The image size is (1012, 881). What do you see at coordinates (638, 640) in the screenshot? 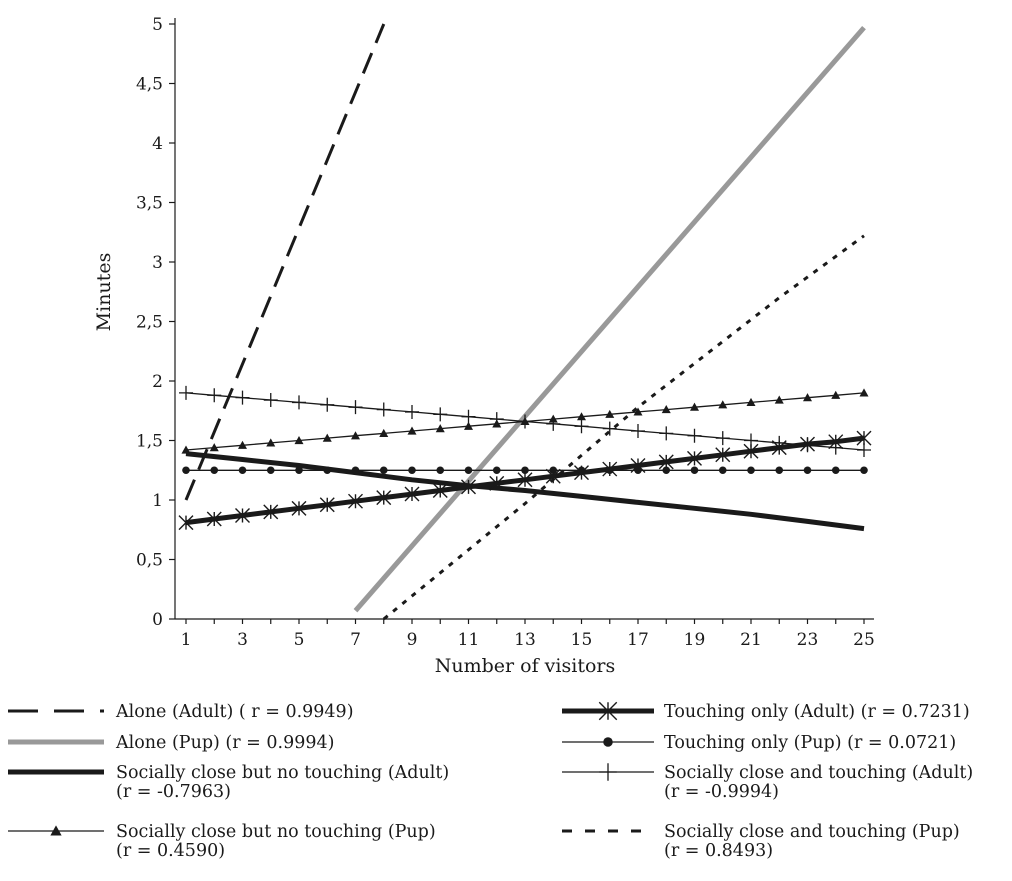
I see `x-tick-label: 17` at bounding box center [638, 640].